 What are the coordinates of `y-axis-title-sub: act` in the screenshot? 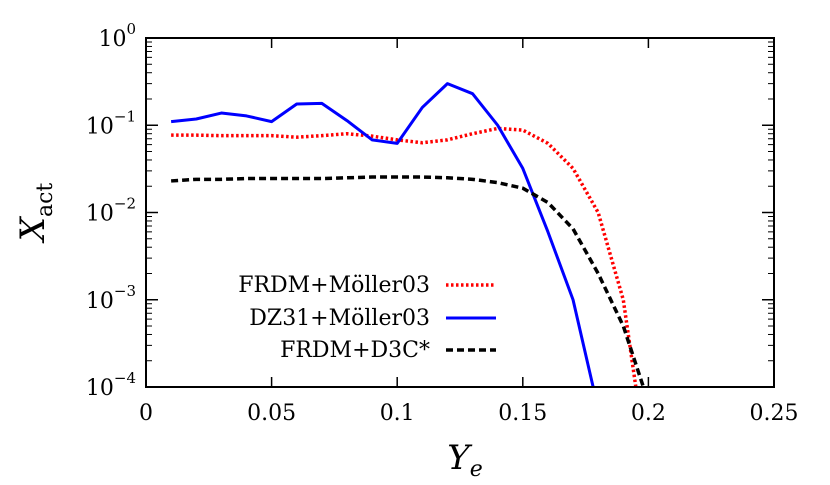 It's located at (45, 200).